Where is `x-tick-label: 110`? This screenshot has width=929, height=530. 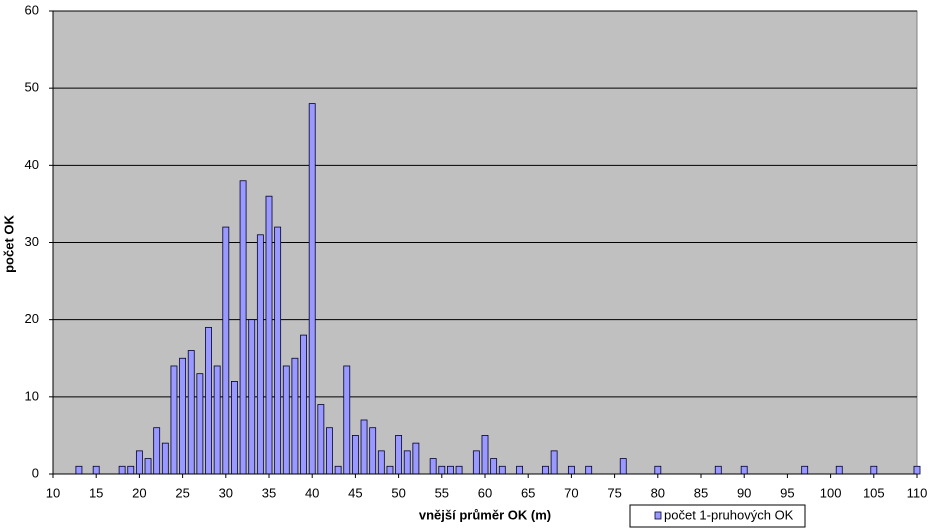
x-tick-label: 110 is located at coordinates (917, 492).